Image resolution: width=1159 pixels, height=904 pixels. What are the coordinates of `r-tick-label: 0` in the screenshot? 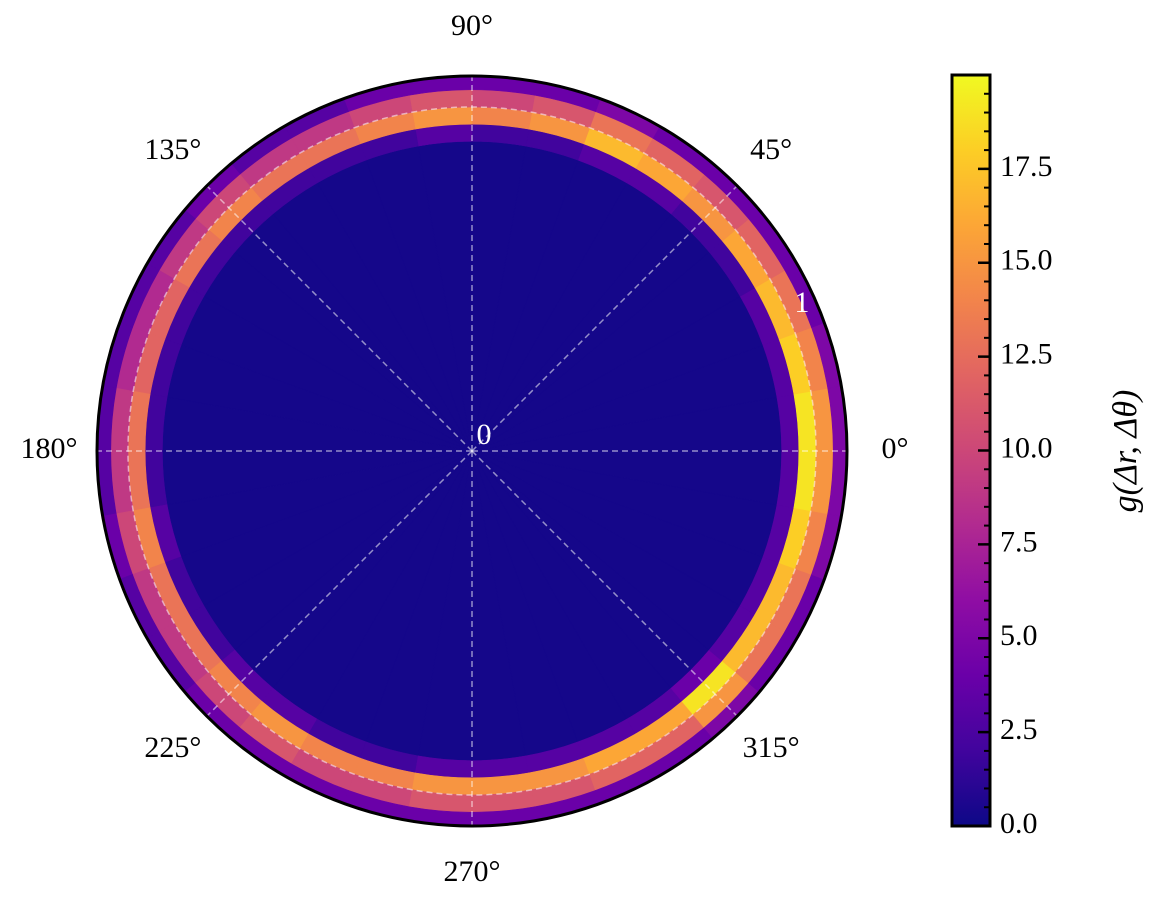 It's located at (484, 434).